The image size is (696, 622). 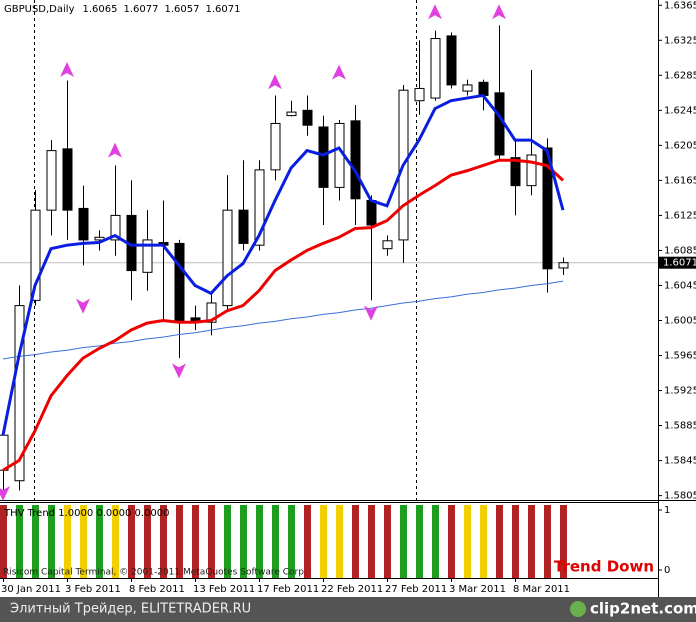 I want to click on y-tick-label: 1.5885, so click(x=680, y=426).